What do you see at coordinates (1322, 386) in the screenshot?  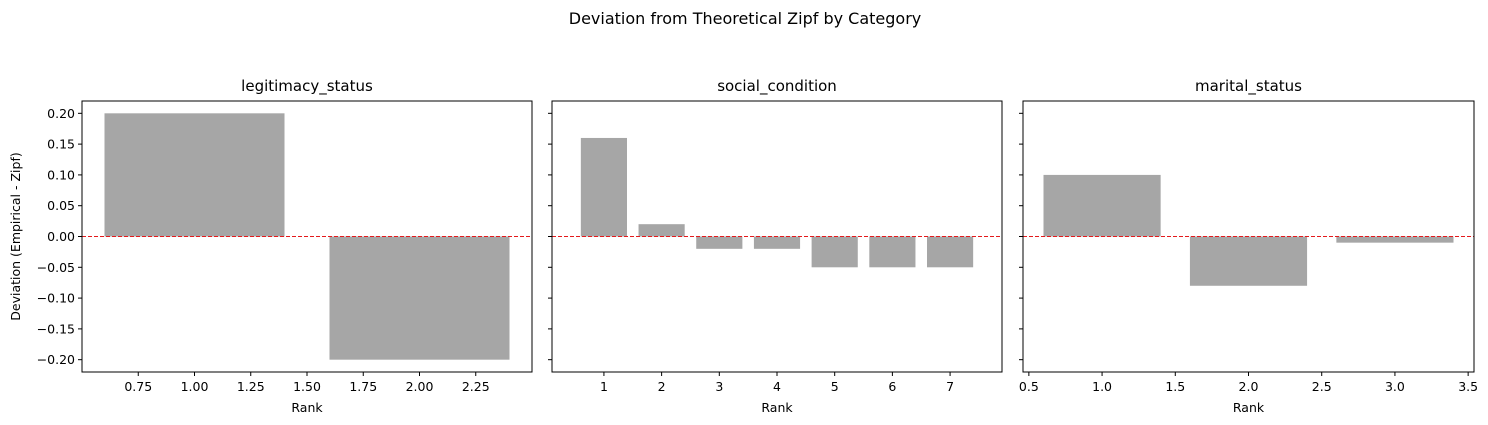 I see `x-tick-label: 2.5` at bounding box center [1322, 386].